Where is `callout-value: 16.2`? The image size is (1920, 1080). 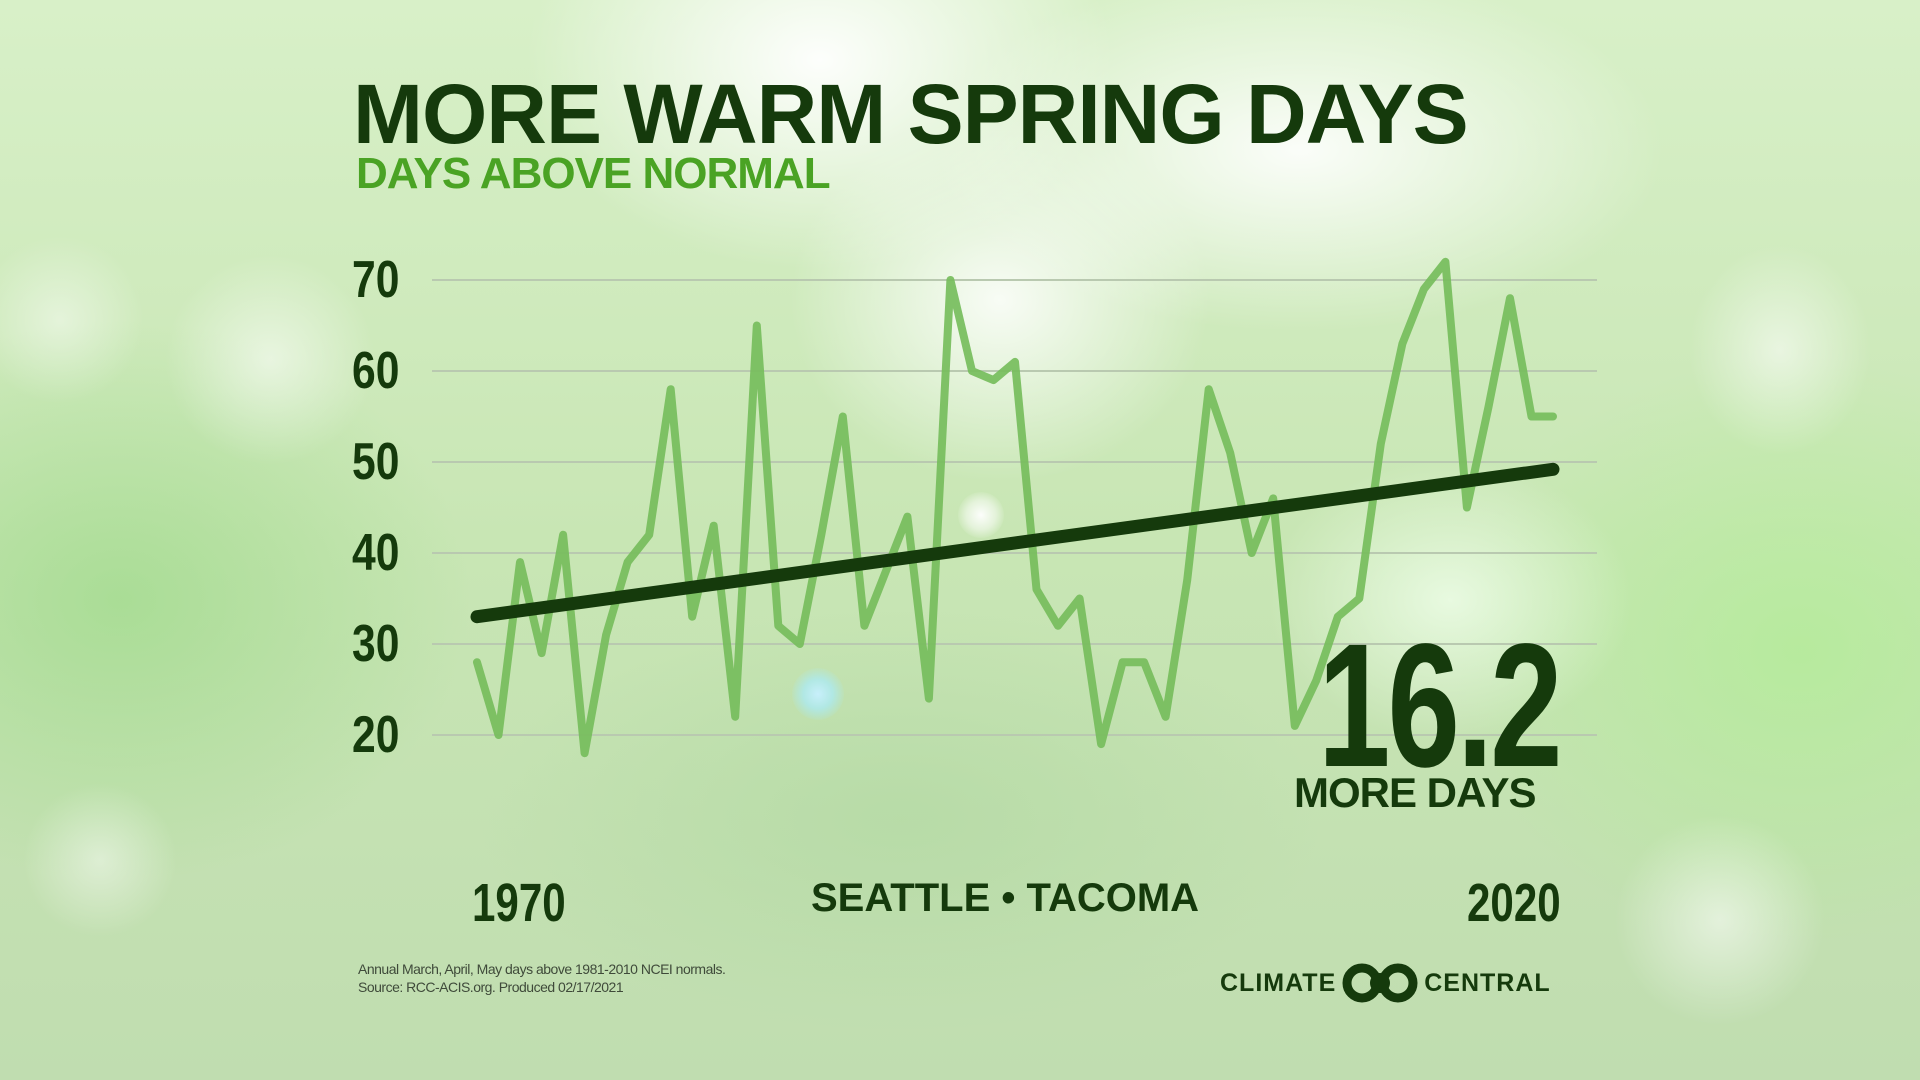
callout-value: 16.2 is located at coordinates (1440, 706).